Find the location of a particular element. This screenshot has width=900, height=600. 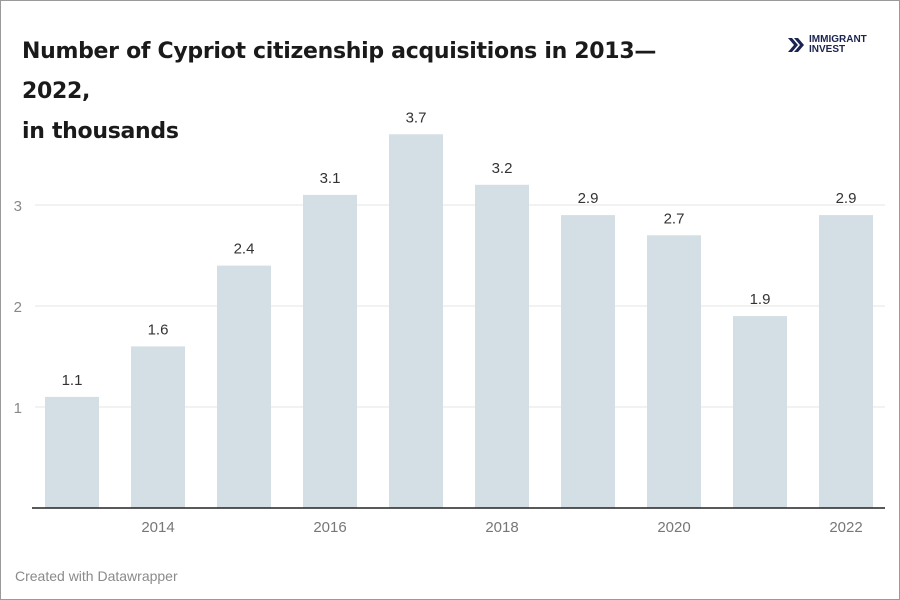

x-tick-label: 2014 is located at coordinates (157, 527).